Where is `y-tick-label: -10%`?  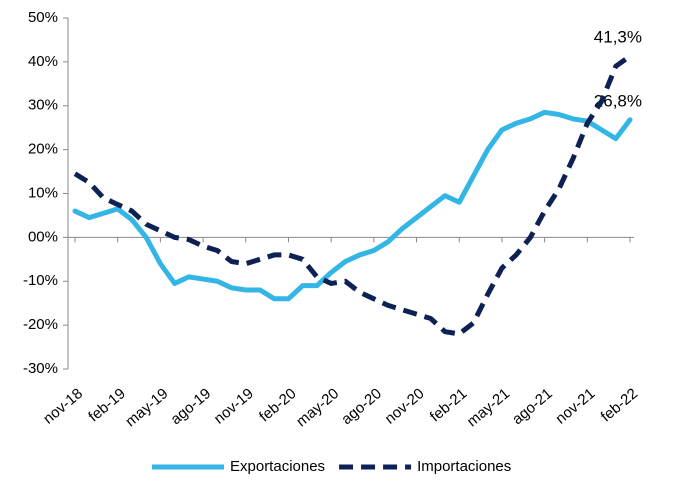 y-tick-label: -10% is located at coordinates (40, 280).